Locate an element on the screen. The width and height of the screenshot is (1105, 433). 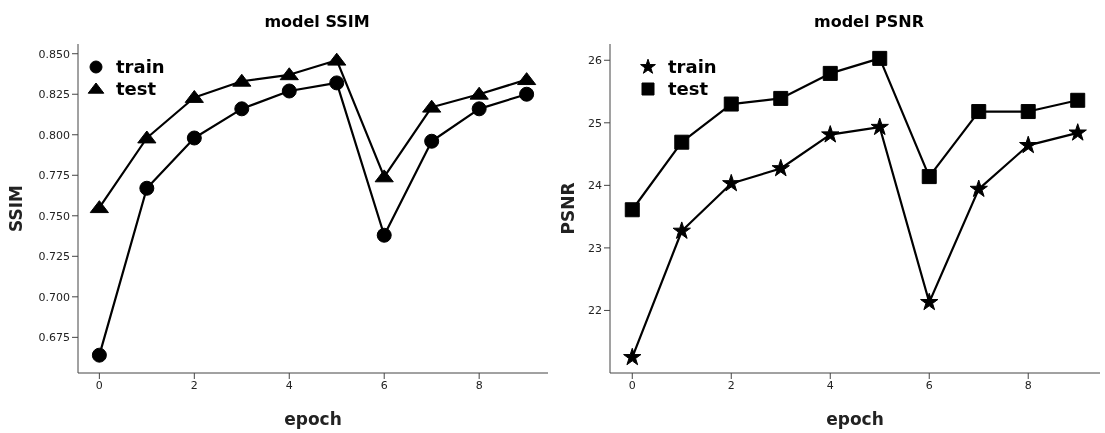
y-tick-label: 0.825 is located at coordinates (54, 95).